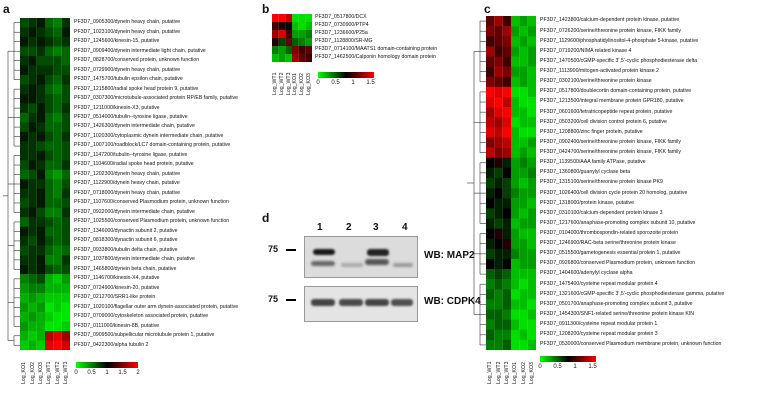 The width and height of the screenshot is (760, 415). I want to click on row-label-a: PF3D7_0422300/alpha tubulin 2, so click(111, 344).